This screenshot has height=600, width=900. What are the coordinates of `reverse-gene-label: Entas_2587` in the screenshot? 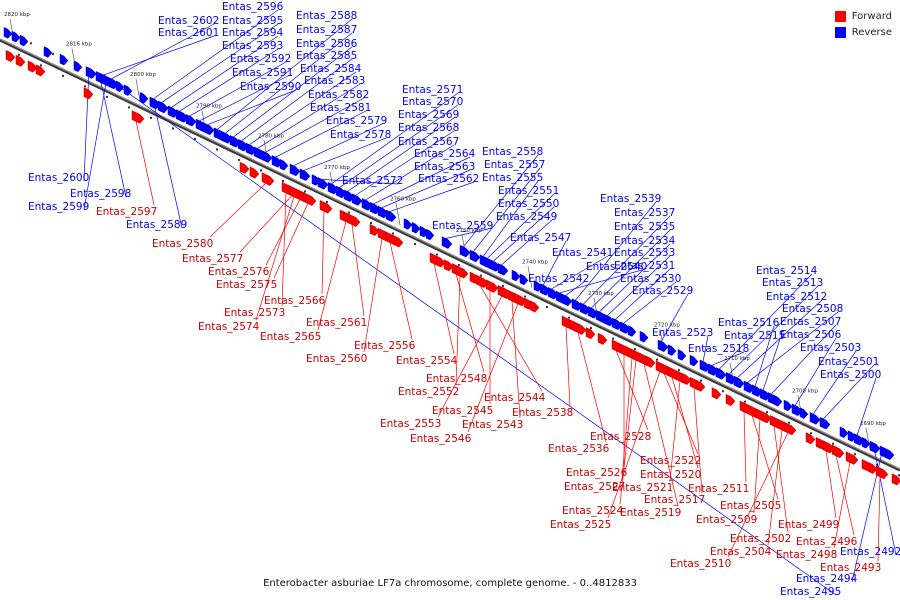 It's located at (326, 30).